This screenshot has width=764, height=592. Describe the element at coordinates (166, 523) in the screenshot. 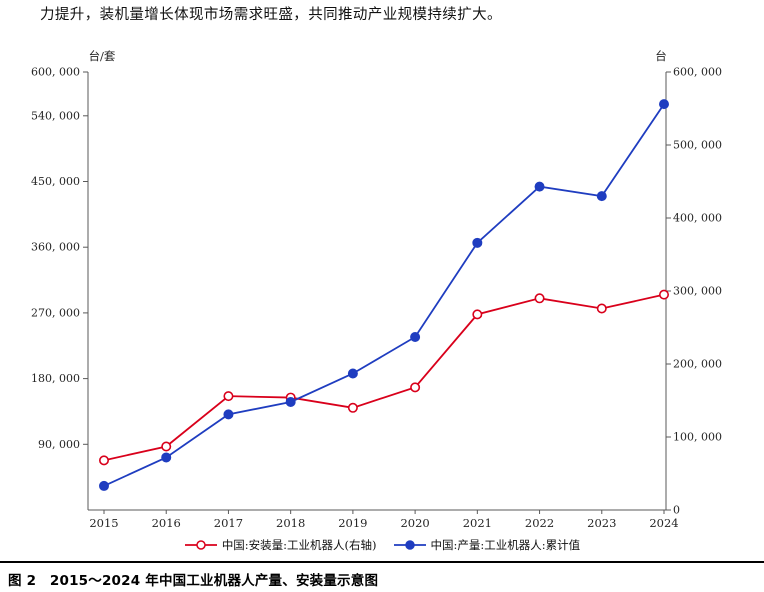

I see `svg-text: 2016` at that location.